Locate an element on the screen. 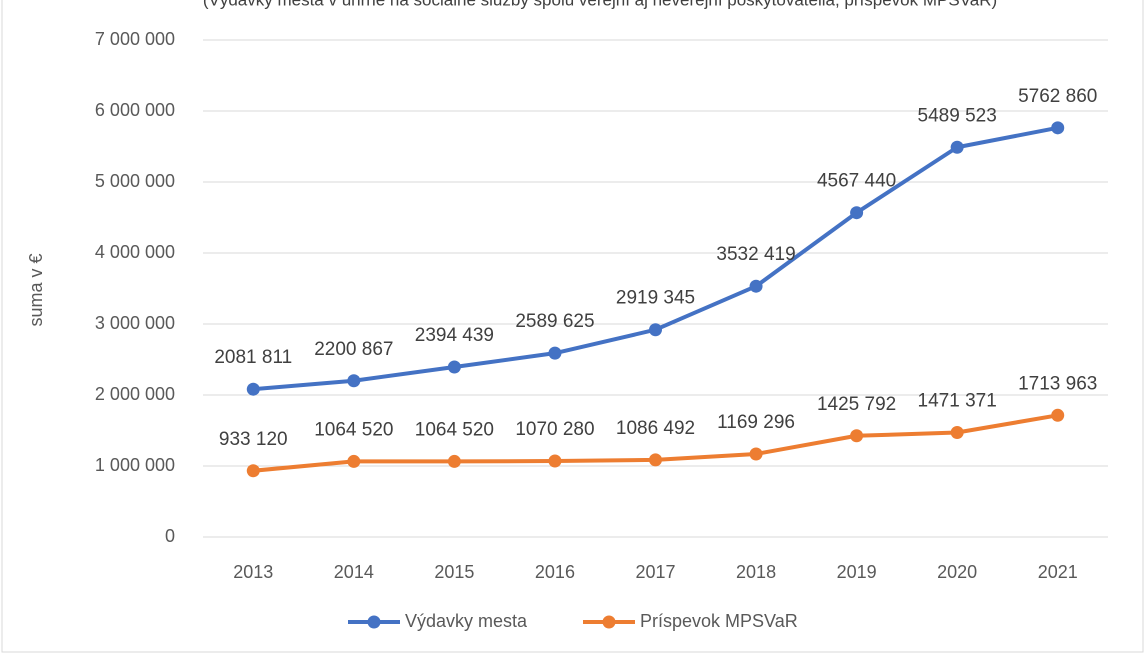 This screenshot has height=654, width=1145. x-tick-label: 2014 is located at coordinates (354, 572).